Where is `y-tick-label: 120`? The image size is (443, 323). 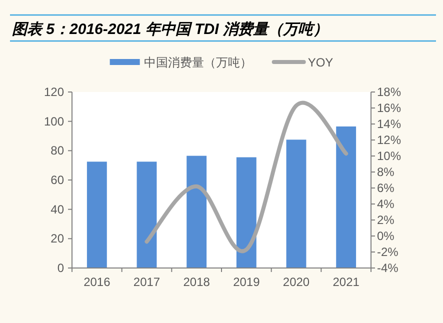
y-tick-label: 120 is located at coordinates (54, 92).